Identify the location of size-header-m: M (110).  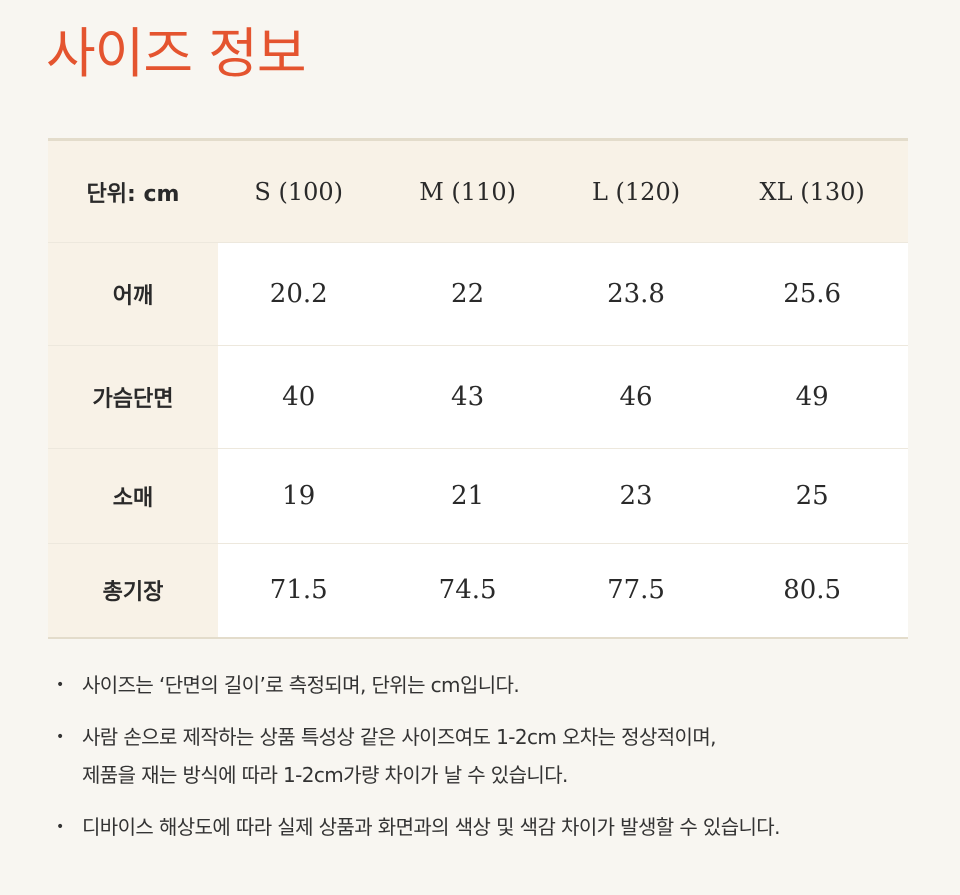
(467, 191).